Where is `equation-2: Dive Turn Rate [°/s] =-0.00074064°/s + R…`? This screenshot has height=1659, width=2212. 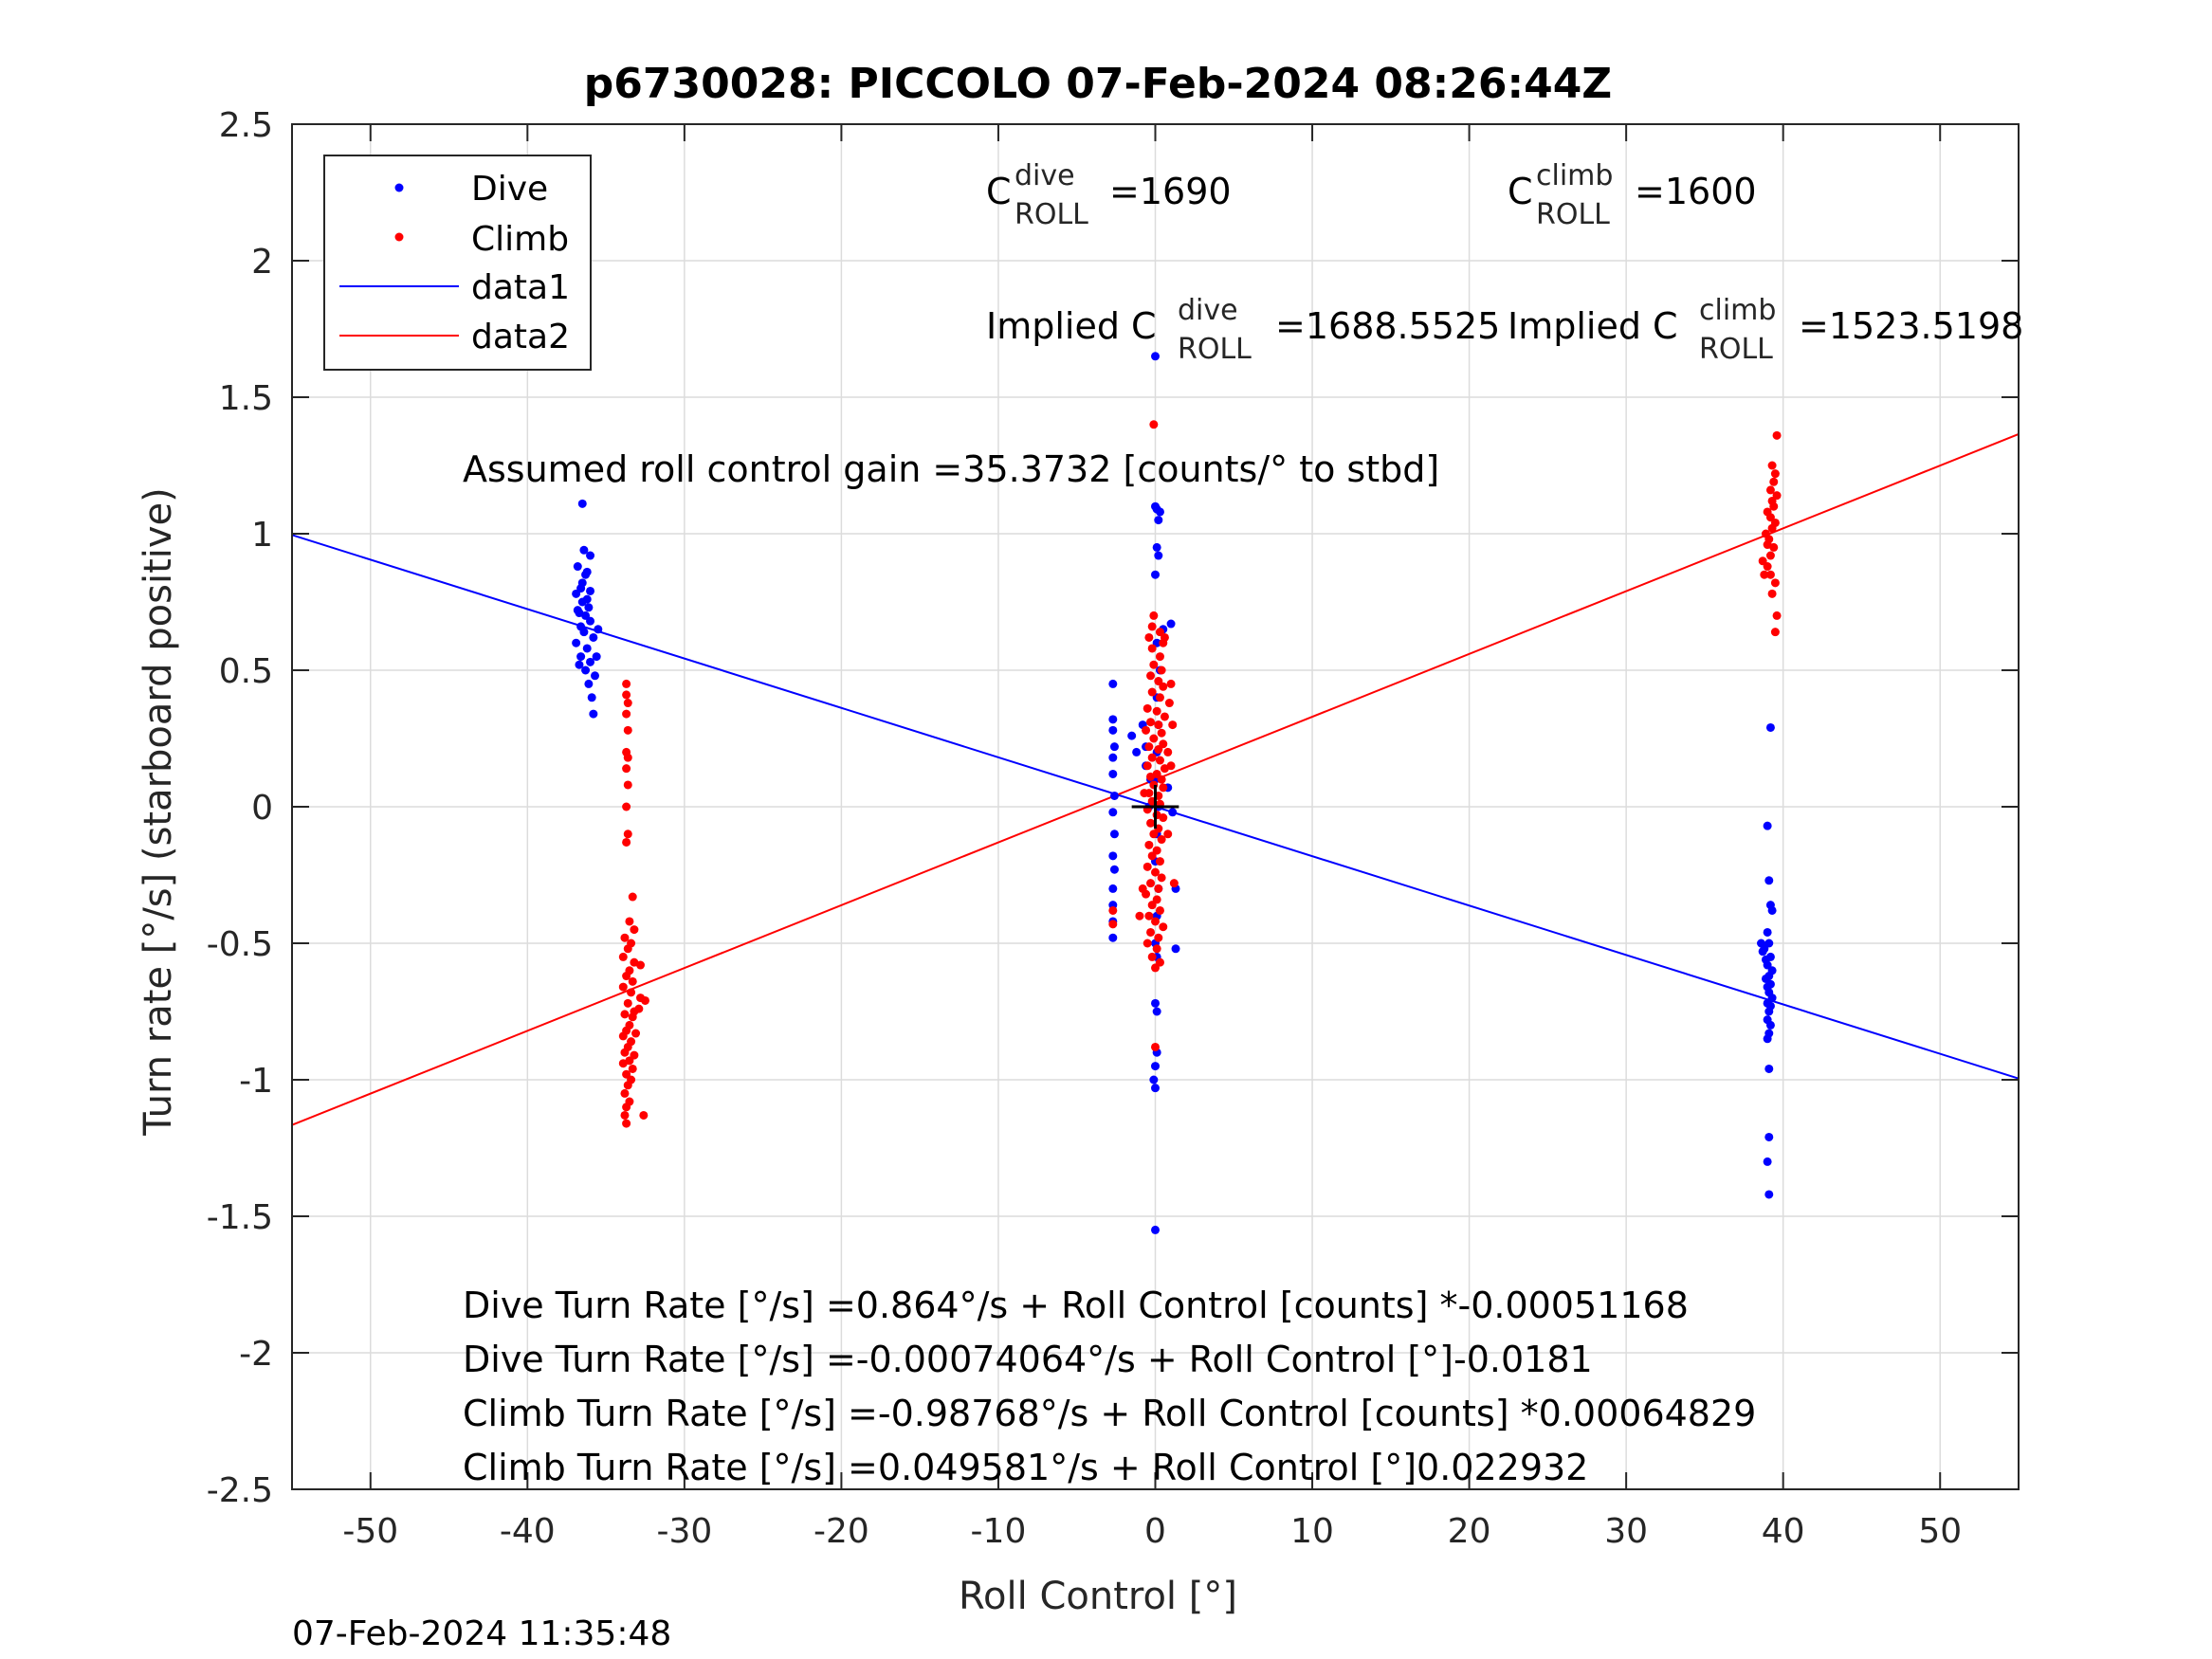 equation-2: Dive Turn Rate [°/s] =-0.00074064°/s + R… is located at coordinates (1028, 1359).